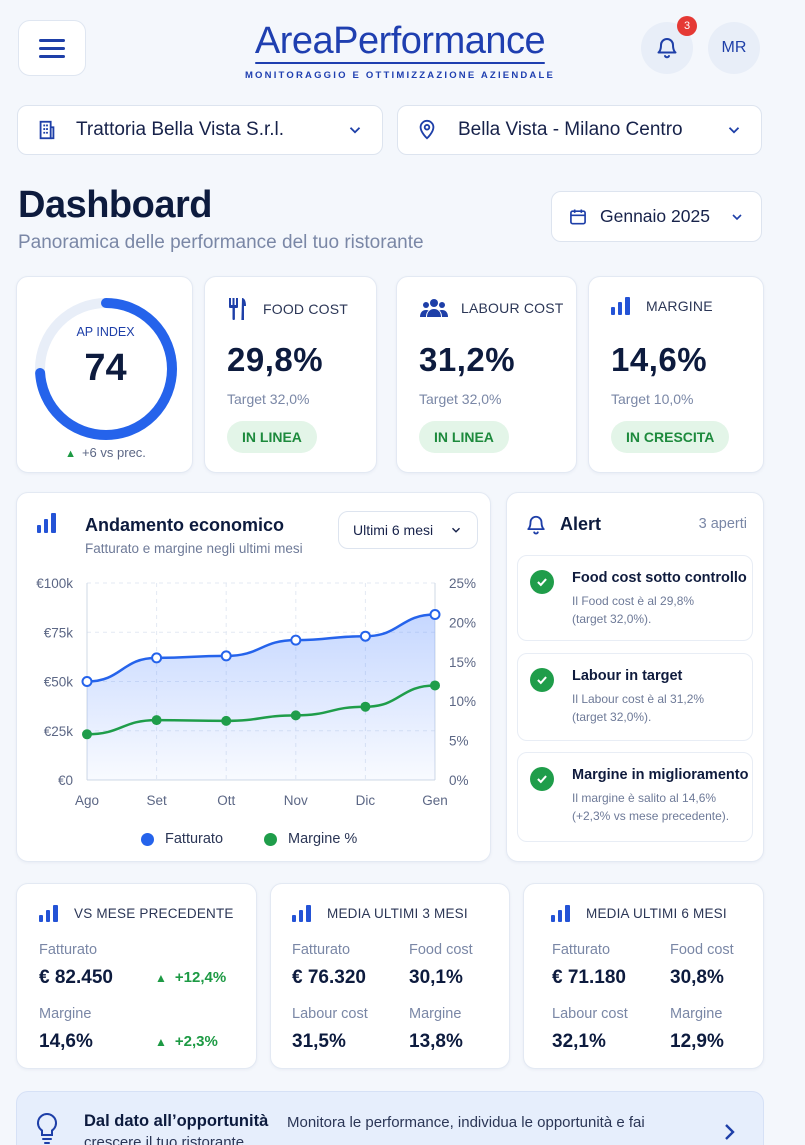 The width and height of the screenshot is (805, 1145). Describe the element at coordinates (638, 699) in the screenshot. I see `alert-desc-line: Il Labour cost è al 31,2%` at that location.